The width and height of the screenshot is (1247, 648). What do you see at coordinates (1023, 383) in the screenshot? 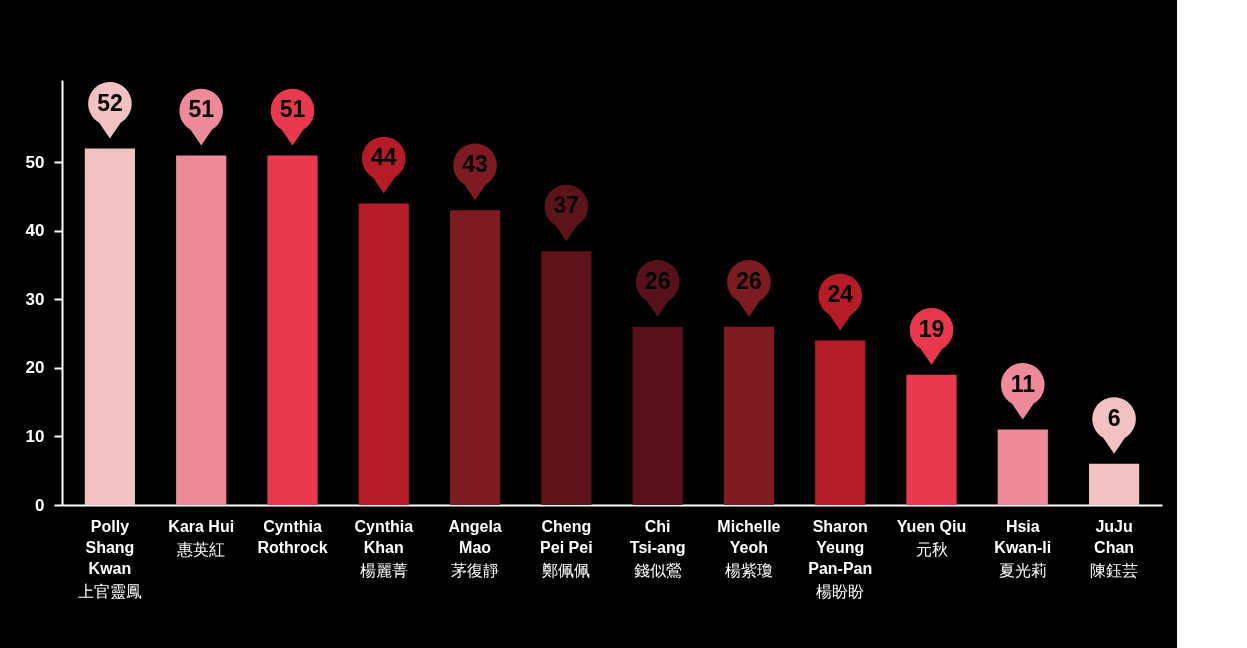
I see `data-label: 11` at bounding box center [1023, 383].